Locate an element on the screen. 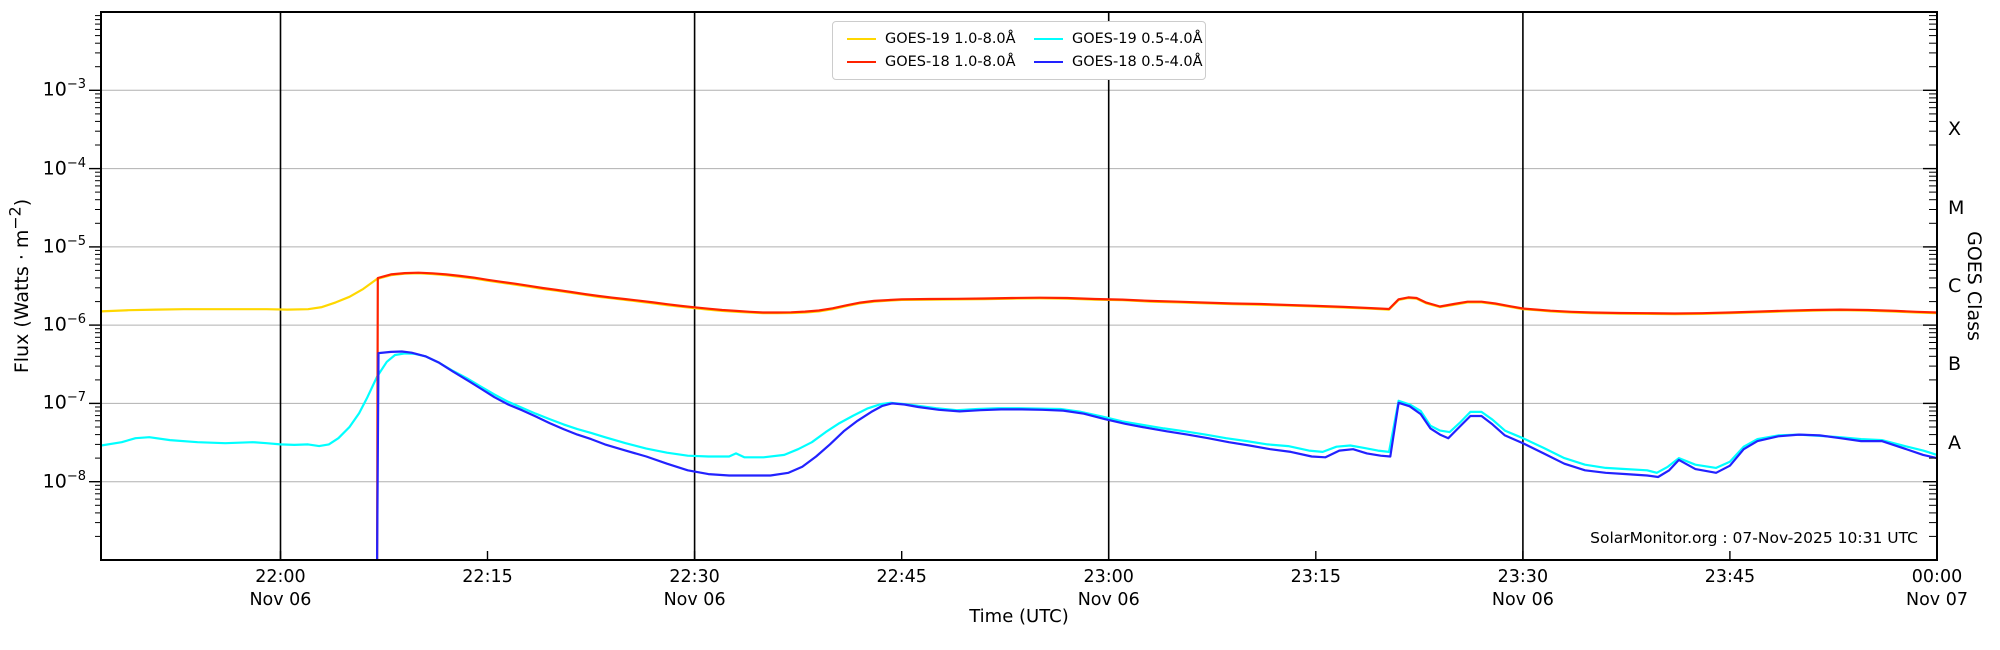 This screenshot has width=2000, height=650. x-tick-label: 22:15 is located at coordinates (487, 577).